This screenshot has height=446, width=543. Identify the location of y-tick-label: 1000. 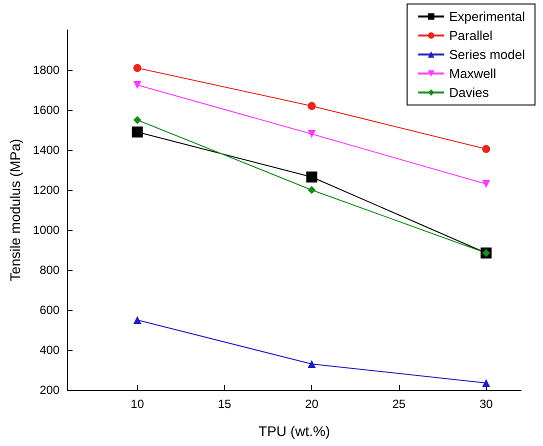
(46, 230).